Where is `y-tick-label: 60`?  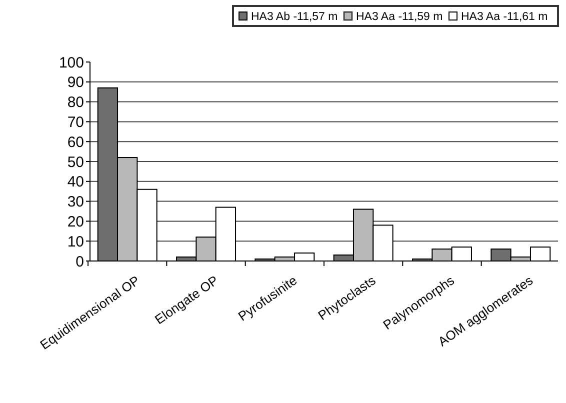
y-tick-label: 60 is located at coordinates (75, 142).